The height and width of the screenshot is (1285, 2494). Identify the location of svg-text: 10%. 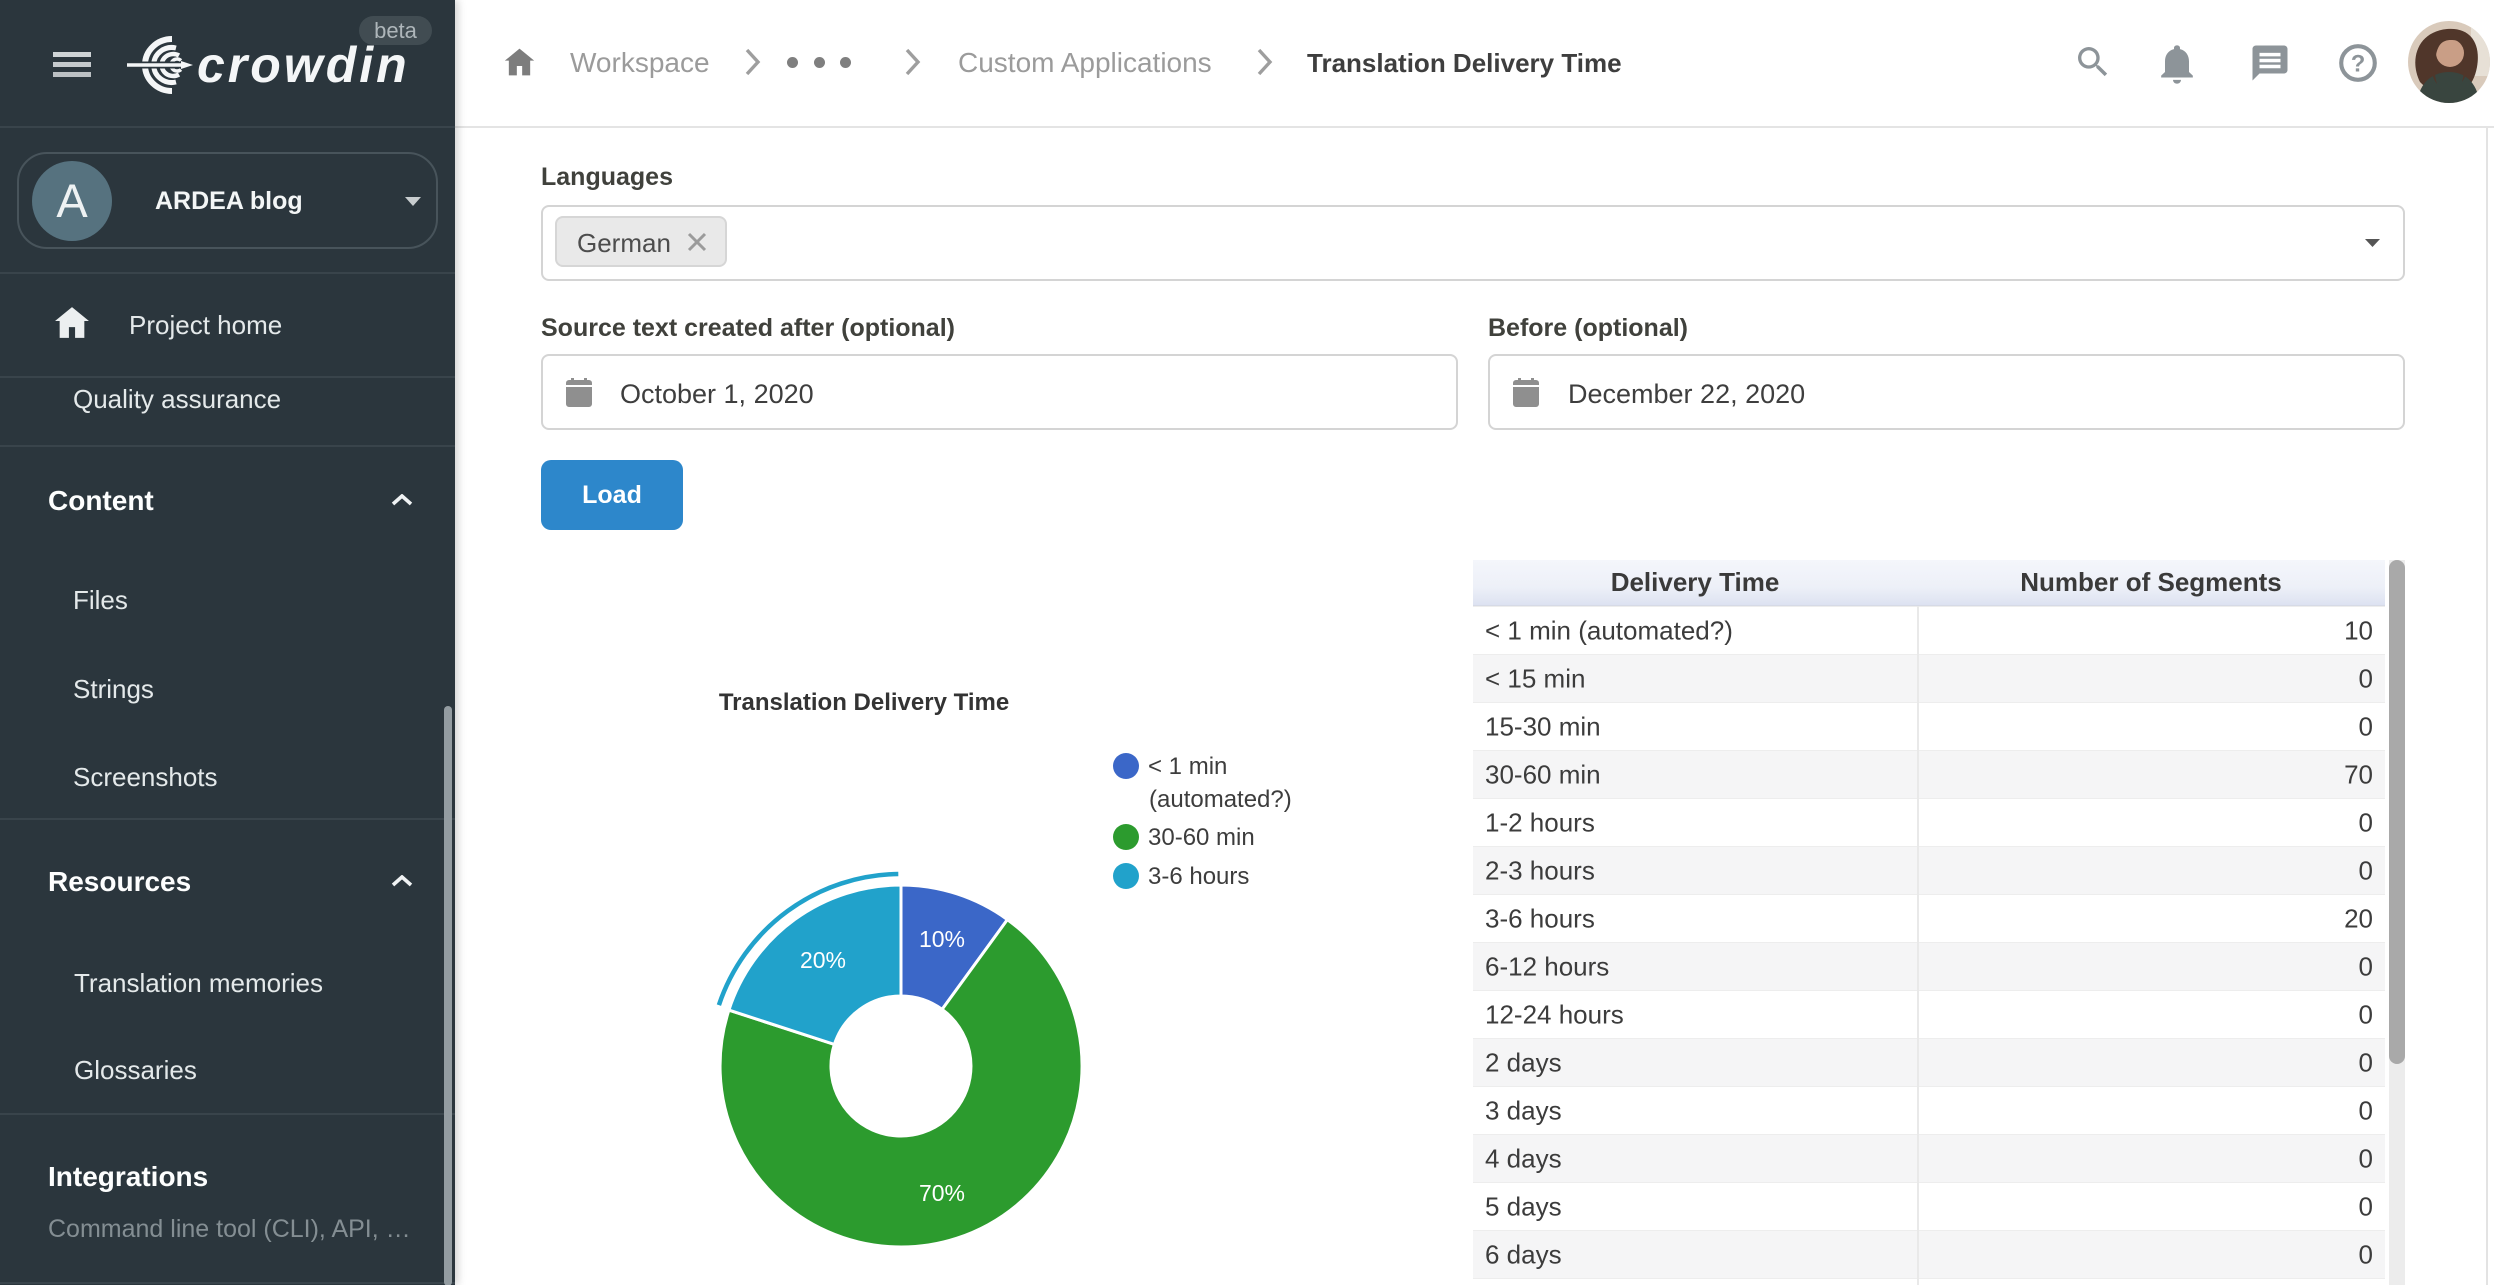
(942, 939).